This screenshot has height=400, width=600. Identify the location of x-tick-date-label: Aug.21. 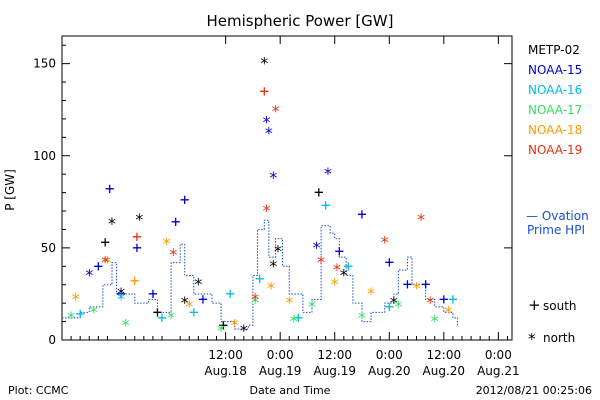
(498, 371).